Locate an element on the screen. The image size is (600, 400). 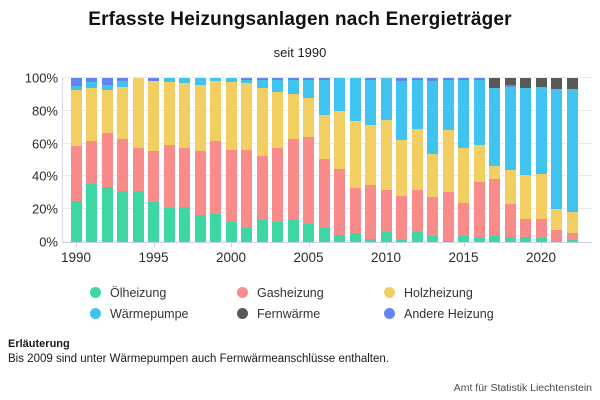
segment-2021-Wärmepumpe is located at coordinates (556, 149).